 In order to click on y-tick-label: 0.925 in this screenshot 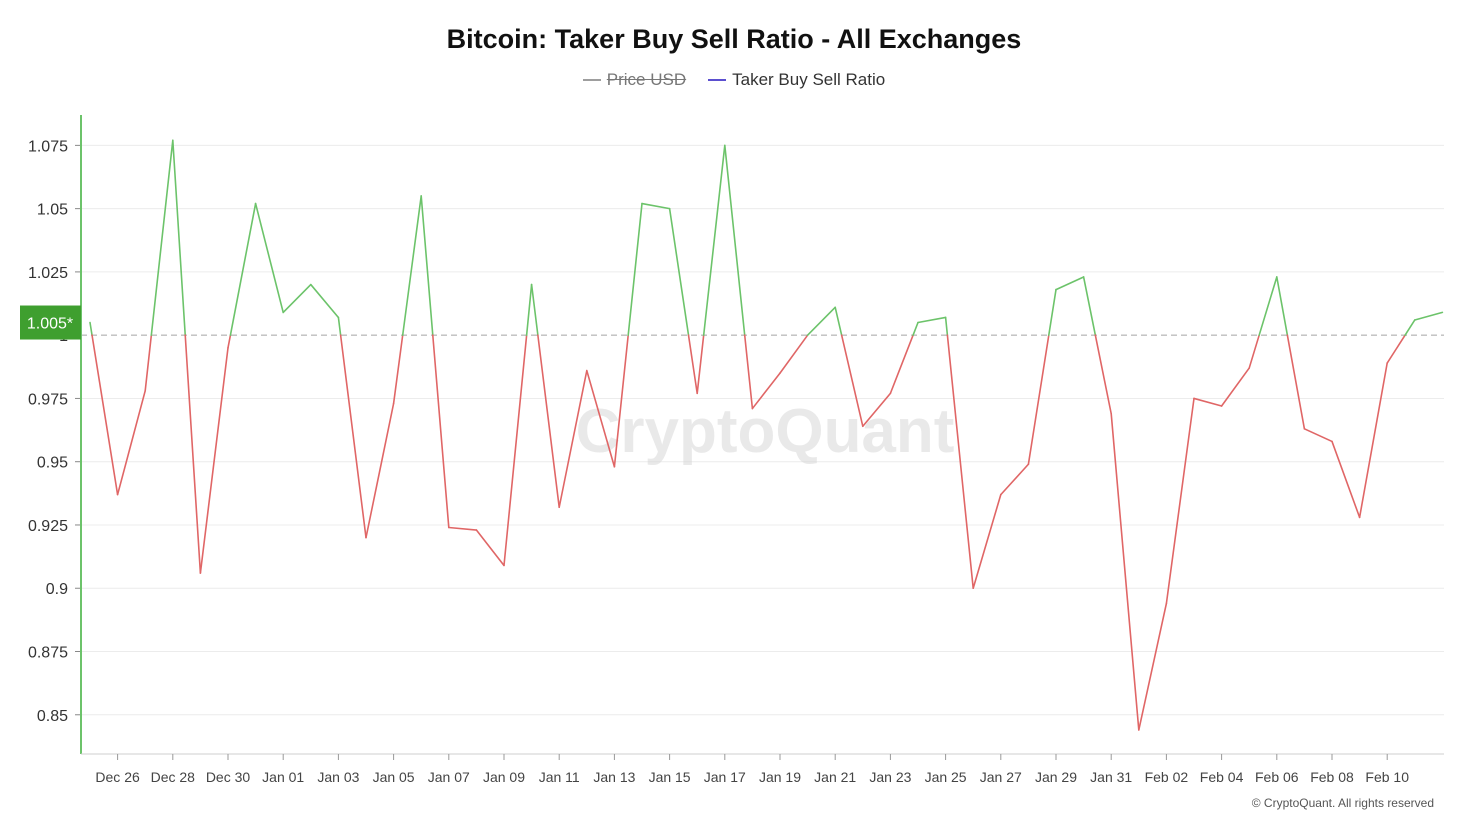, I will do `click(48, 526)`.